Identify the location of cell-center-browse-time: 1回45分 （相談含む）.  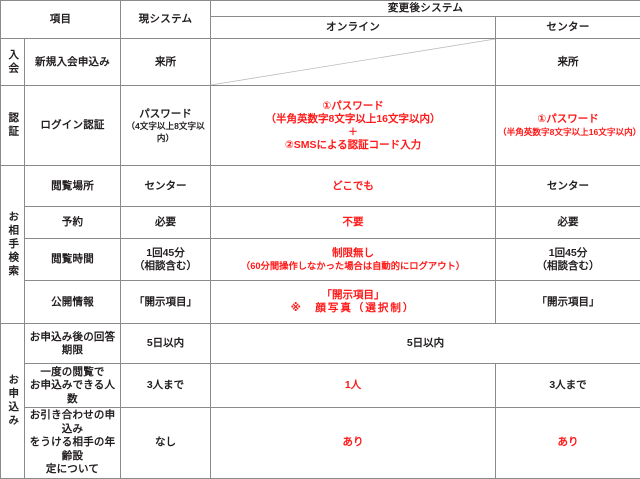
(568, 260).